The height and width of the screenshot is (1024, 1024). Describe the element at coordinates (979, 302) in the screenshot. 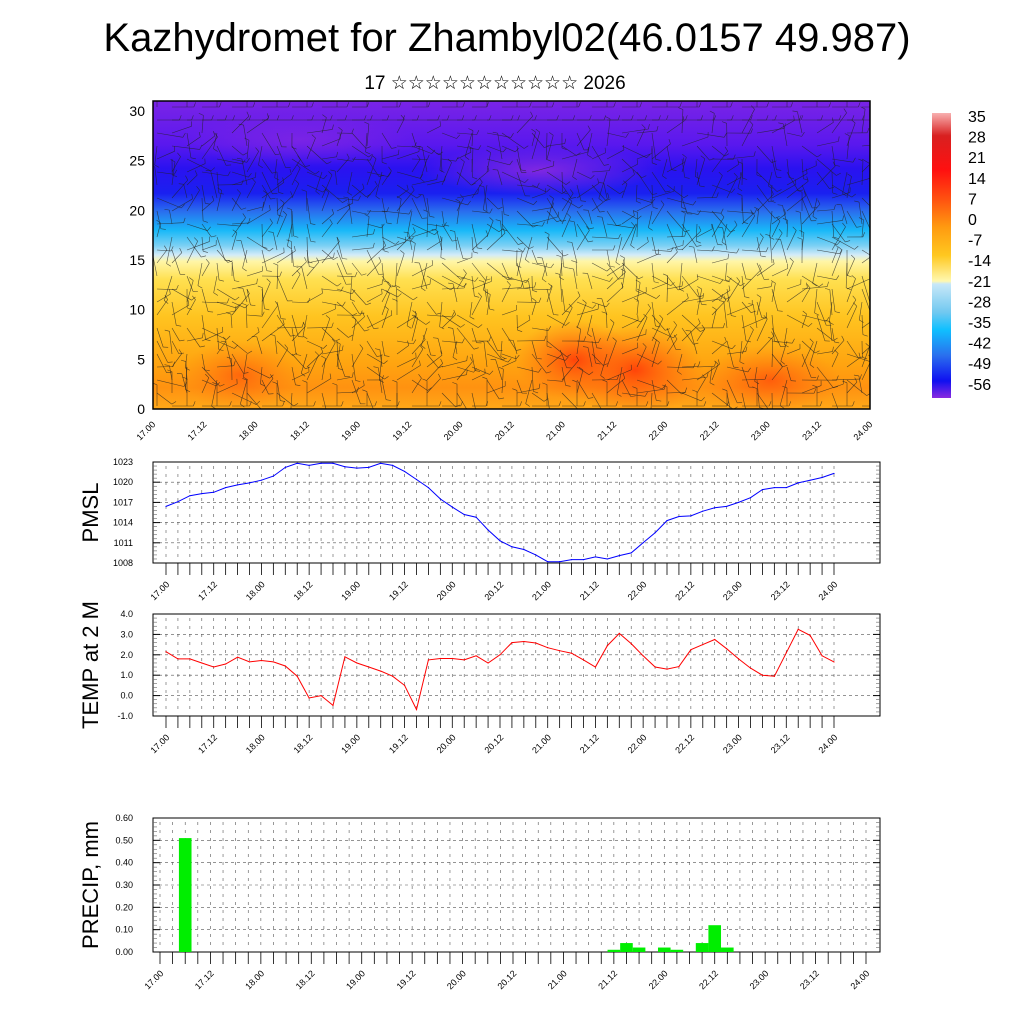

I see `colorbar-label: -28` at that location.